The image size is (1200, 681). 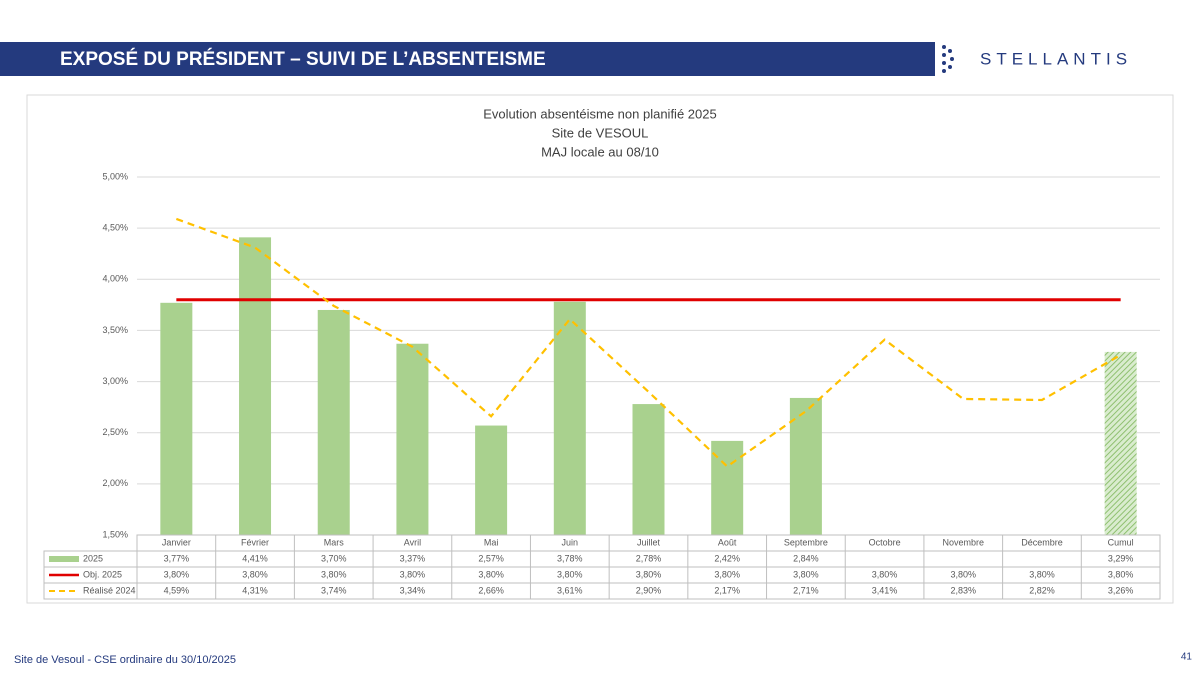 What do you see at coordinates (964, 590) in the screenshot?
I see `table-value: 2,83%` at bounding box center [964, 590].